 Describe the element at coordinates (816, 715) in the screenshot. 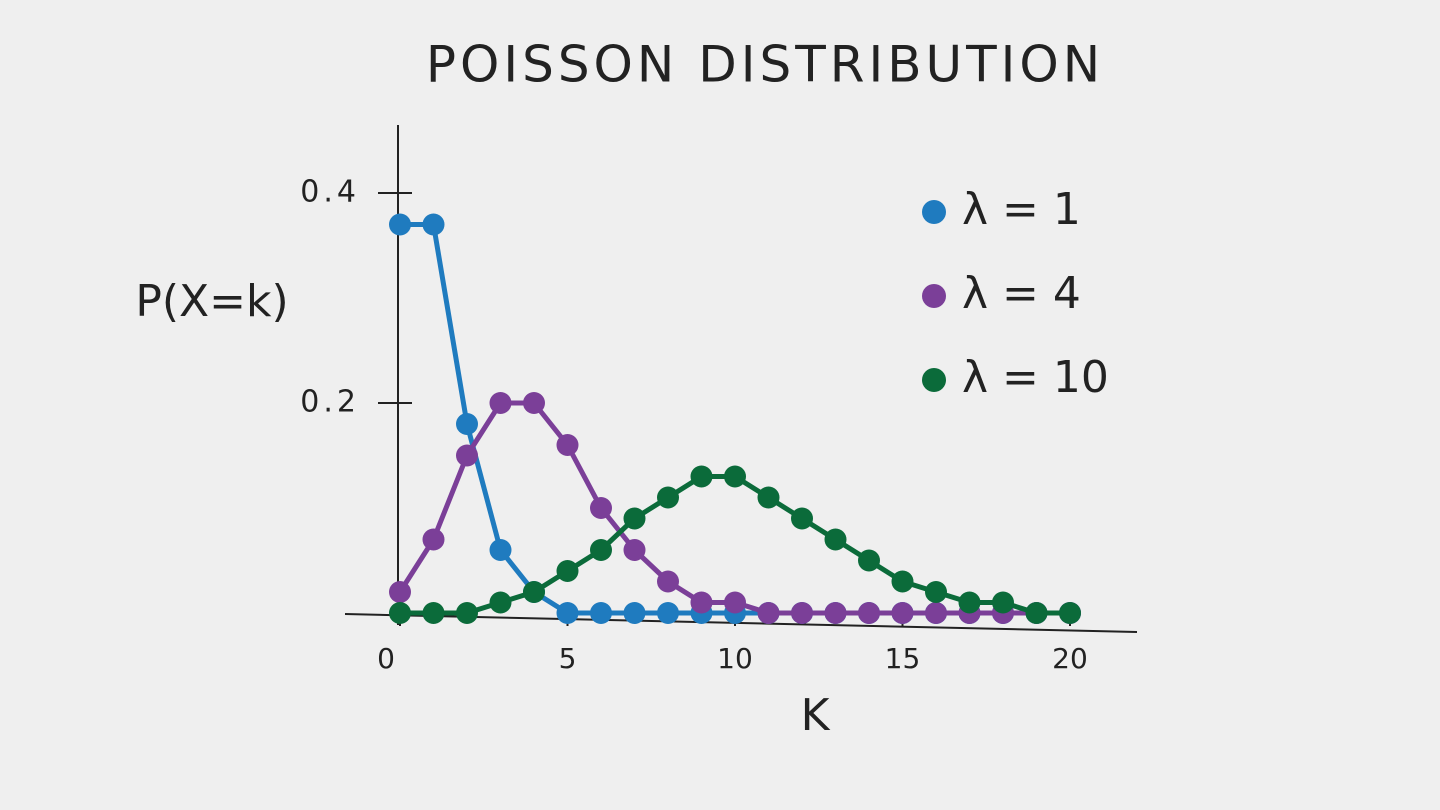

I see `x-axis-label: K` at that location.